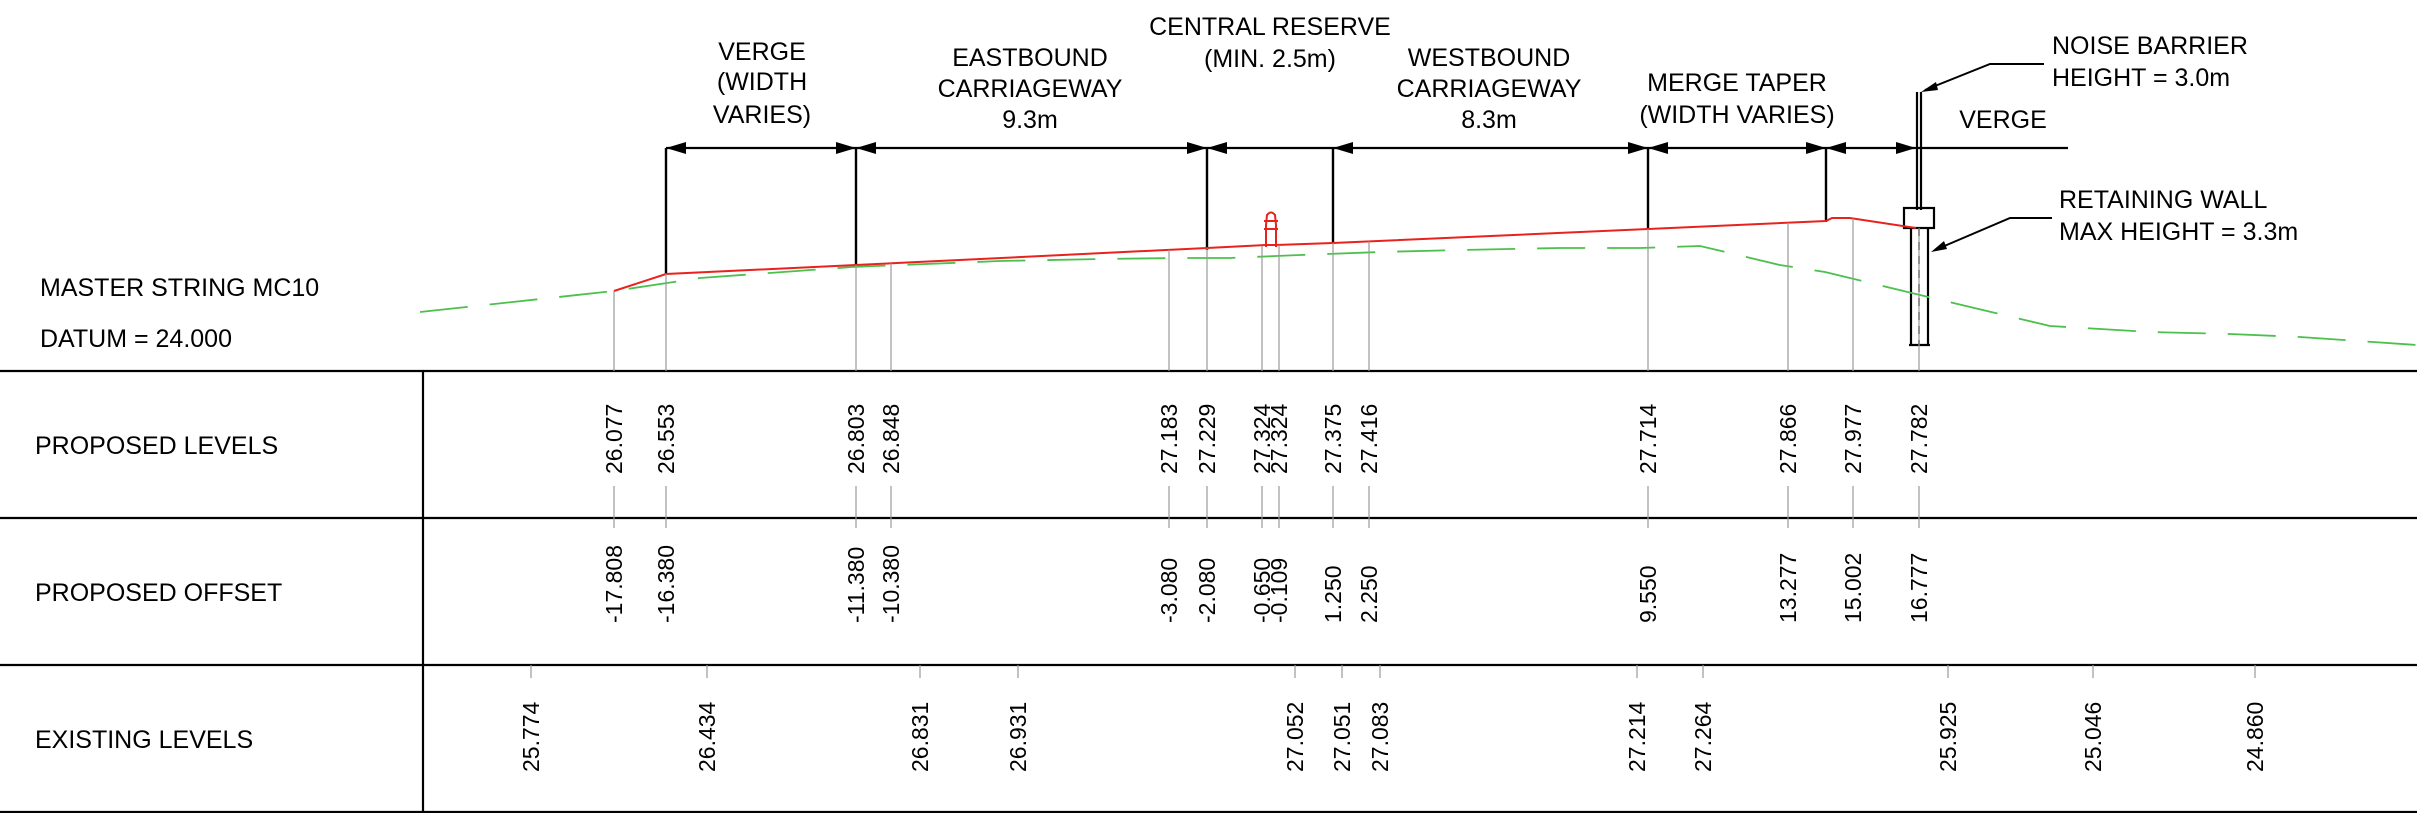 The width and height of the screenshot is (2417, 813). Describe the element at coordinates (1984, 77) in the screenshot. I see `noise-barrier-leader` at that location.